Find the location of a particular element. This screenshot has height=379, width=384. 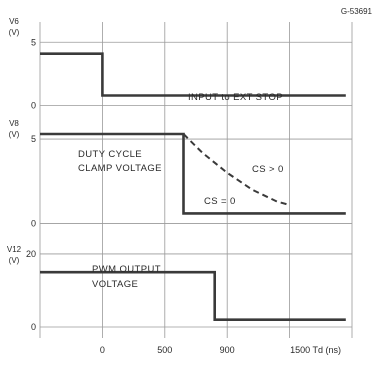

panel-annotation: DUTY CYCLE is located at coordinates (110, 154).